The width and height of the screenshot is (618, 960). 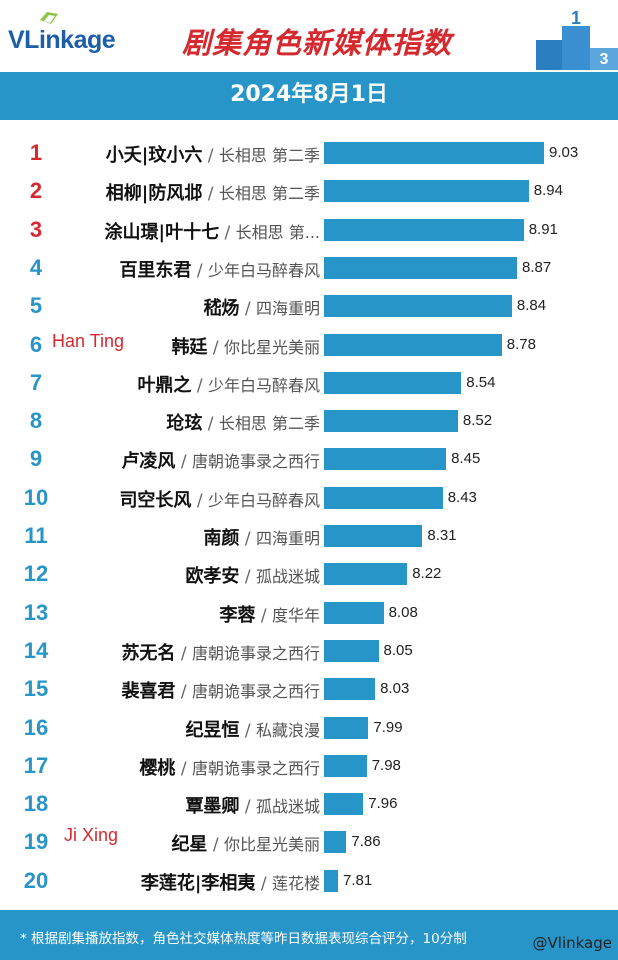 What do you see at coordinates (604, 59) in the screenshot?
I see `svg-text: 3` at bounding box center [604, 59].